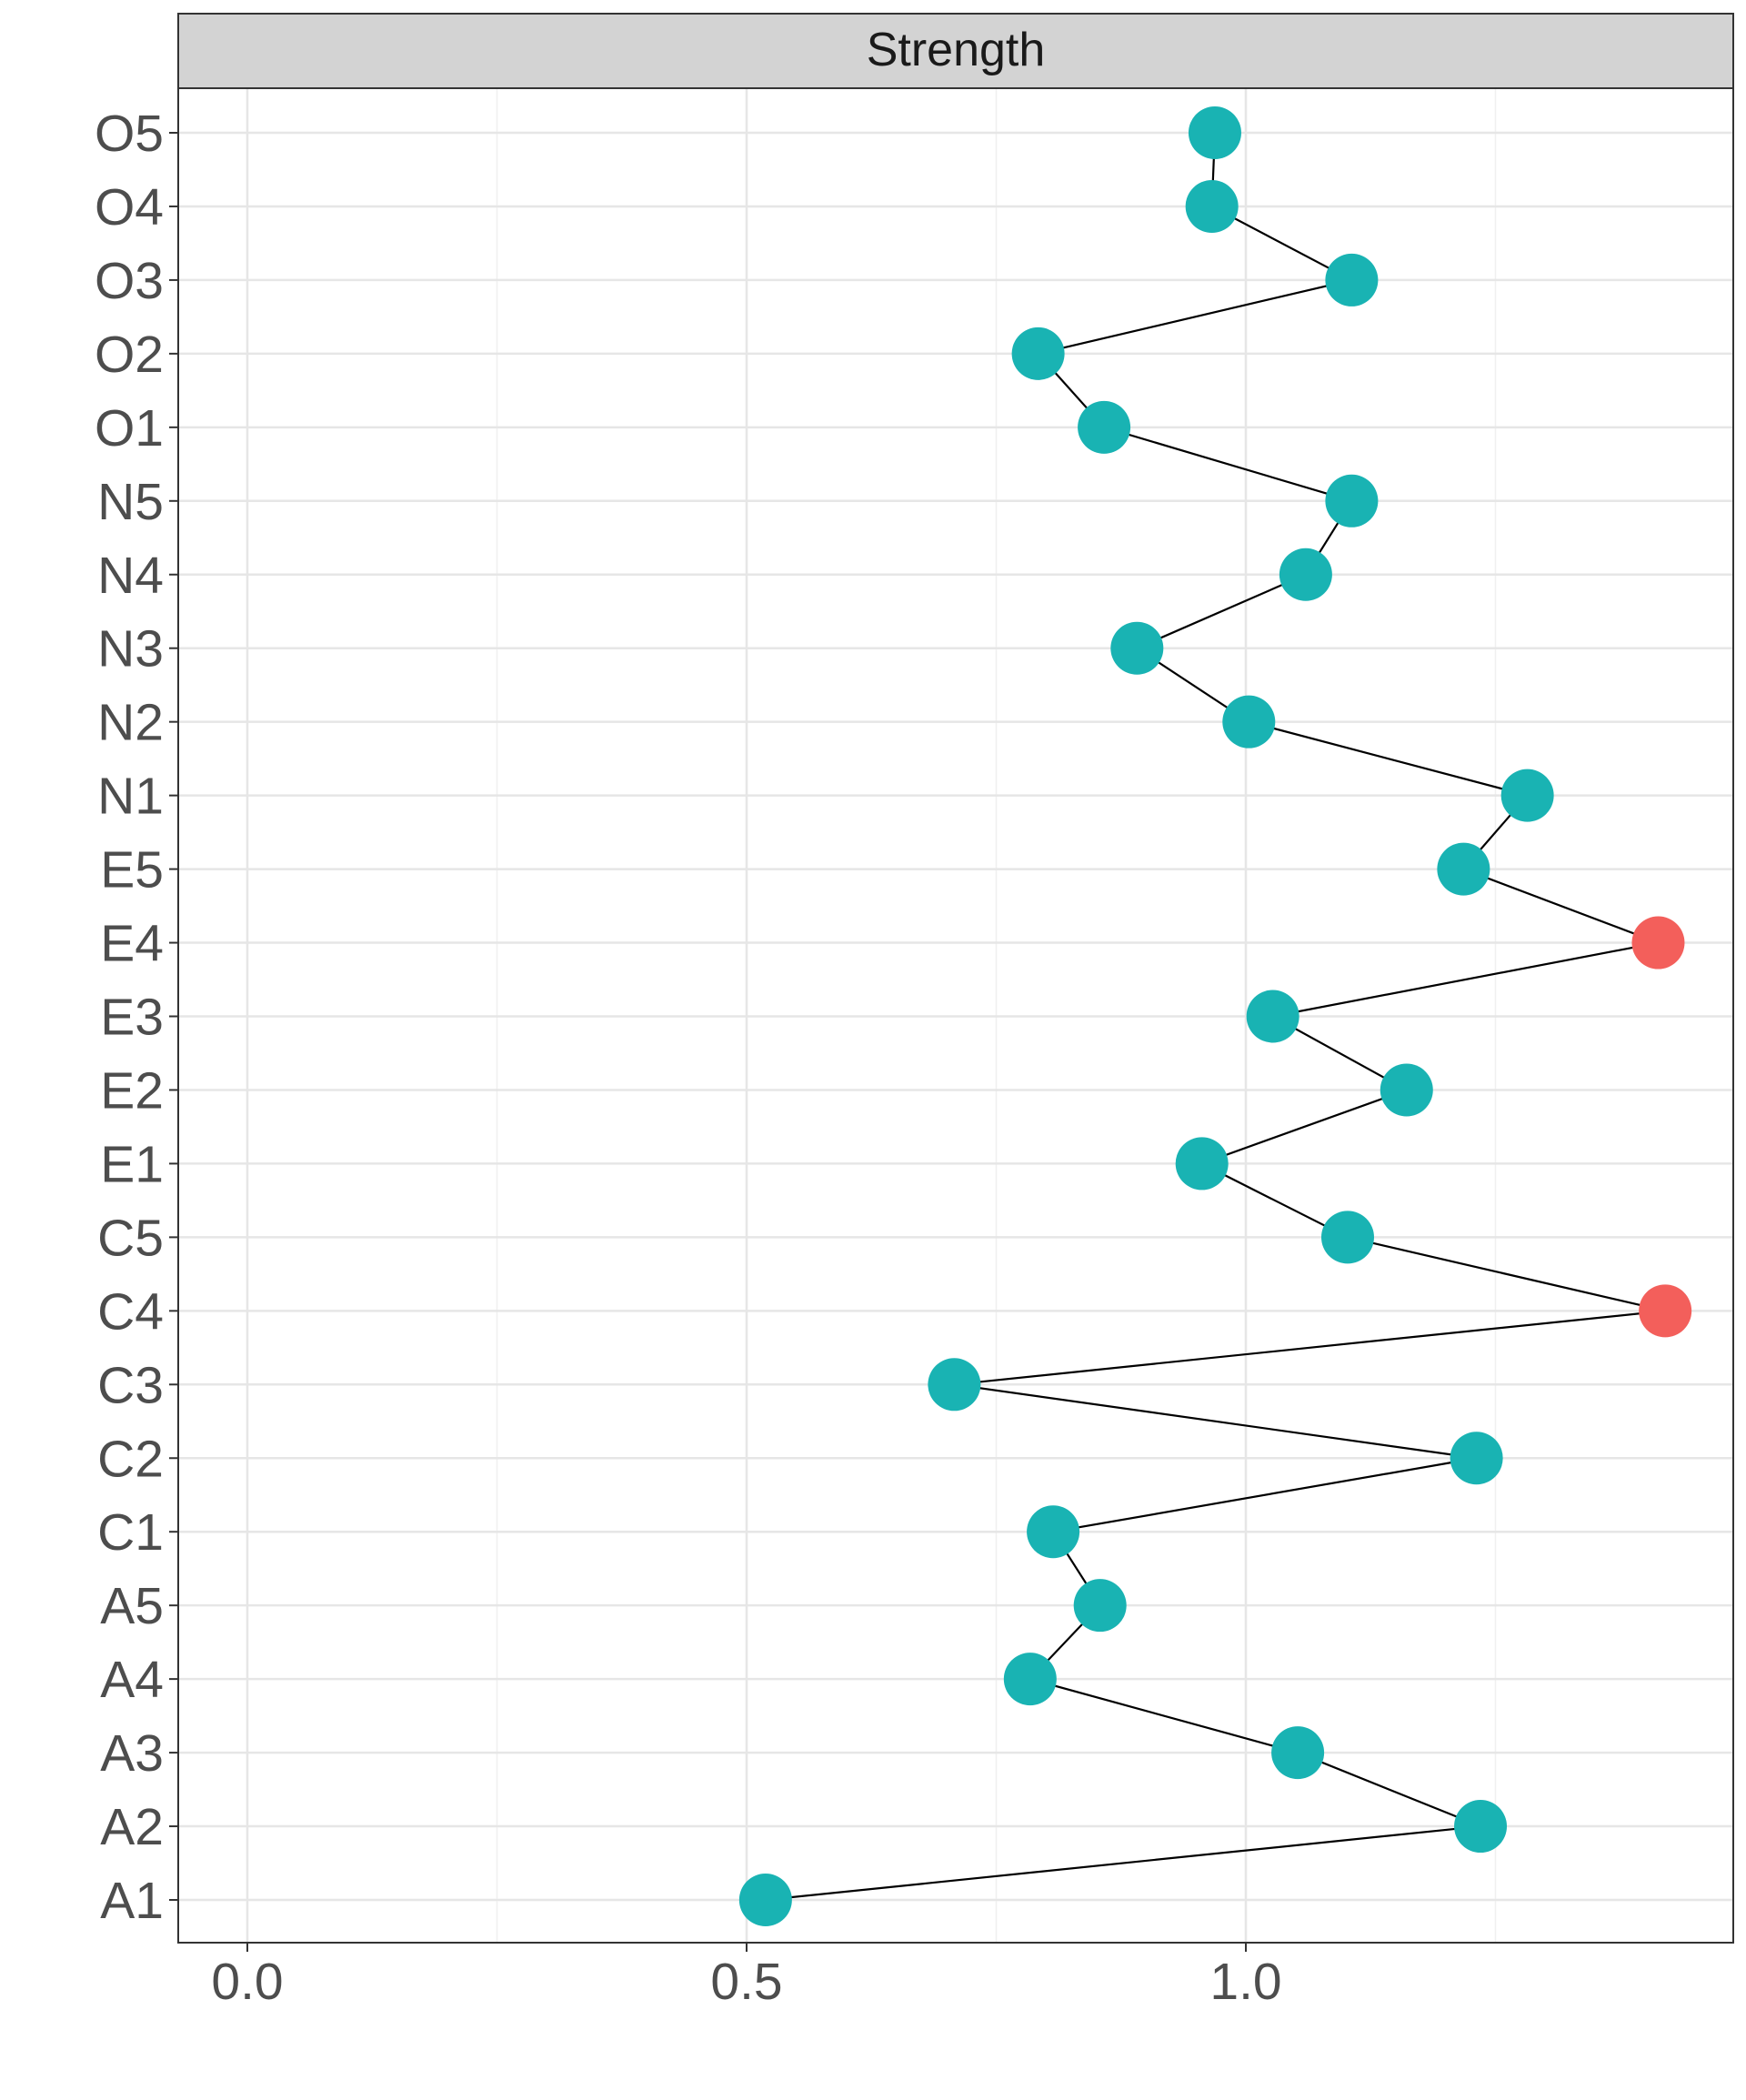 This screenshot has width=1746, height=2100. Describe the element at coordinates (129, 134) in the screenshot. I see `y-tick-label: O5` at that location.